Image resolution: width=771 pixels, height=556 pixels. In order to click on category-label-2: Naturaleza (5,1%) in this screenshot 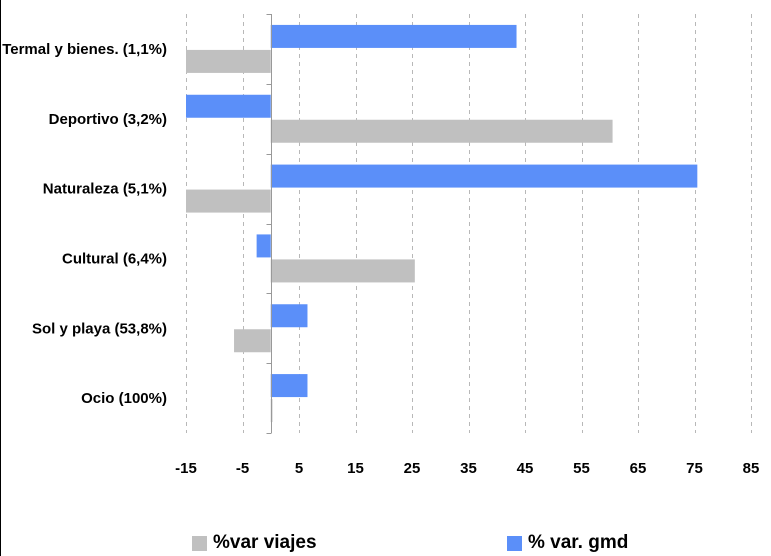, I will do `click(105, 189)`.